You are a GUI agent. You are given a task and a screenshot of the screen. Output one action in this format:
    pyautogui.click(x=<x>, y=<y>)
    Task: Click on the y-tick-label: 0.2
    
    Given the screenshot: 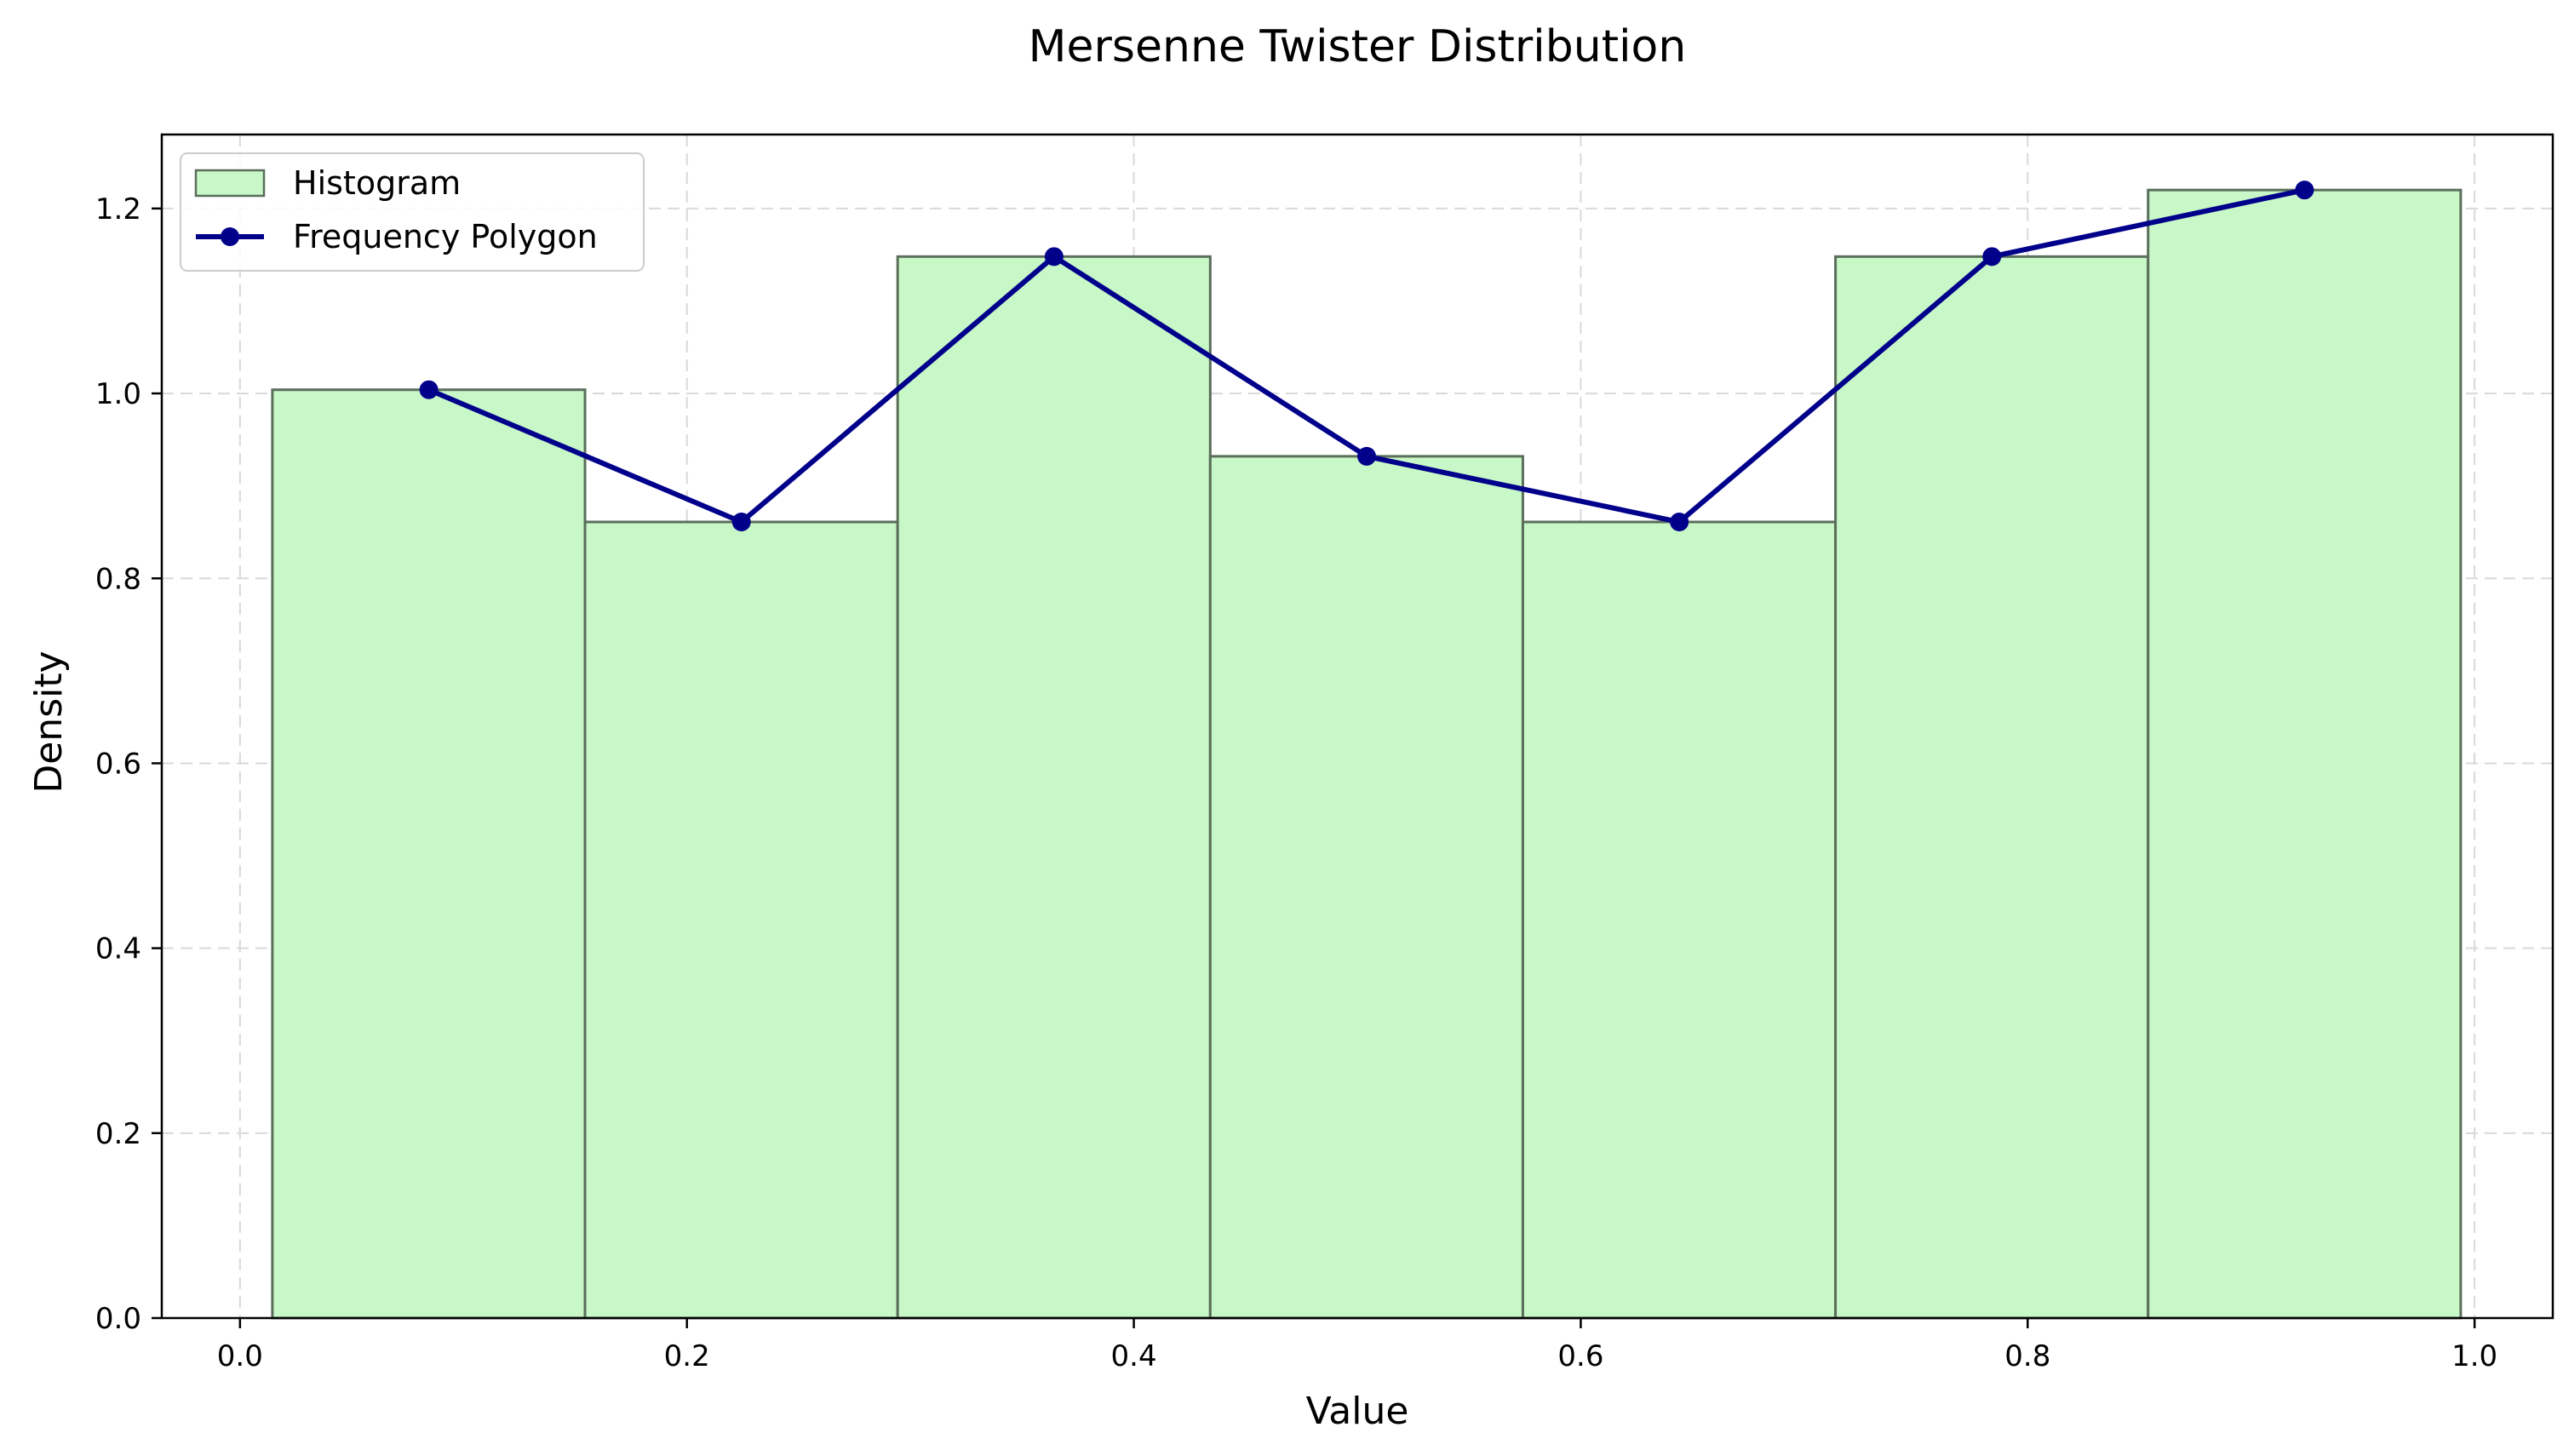 What is the action you would take?
    pyautogui.click(x=118, y=1134)
    